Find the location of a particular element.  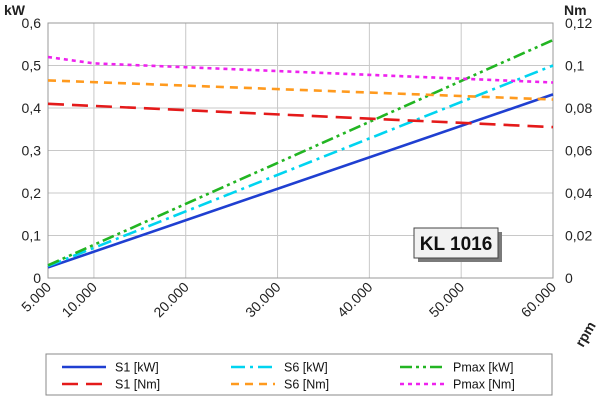

model-badge-text: KL 1016 is located at coordinates (456, 244).